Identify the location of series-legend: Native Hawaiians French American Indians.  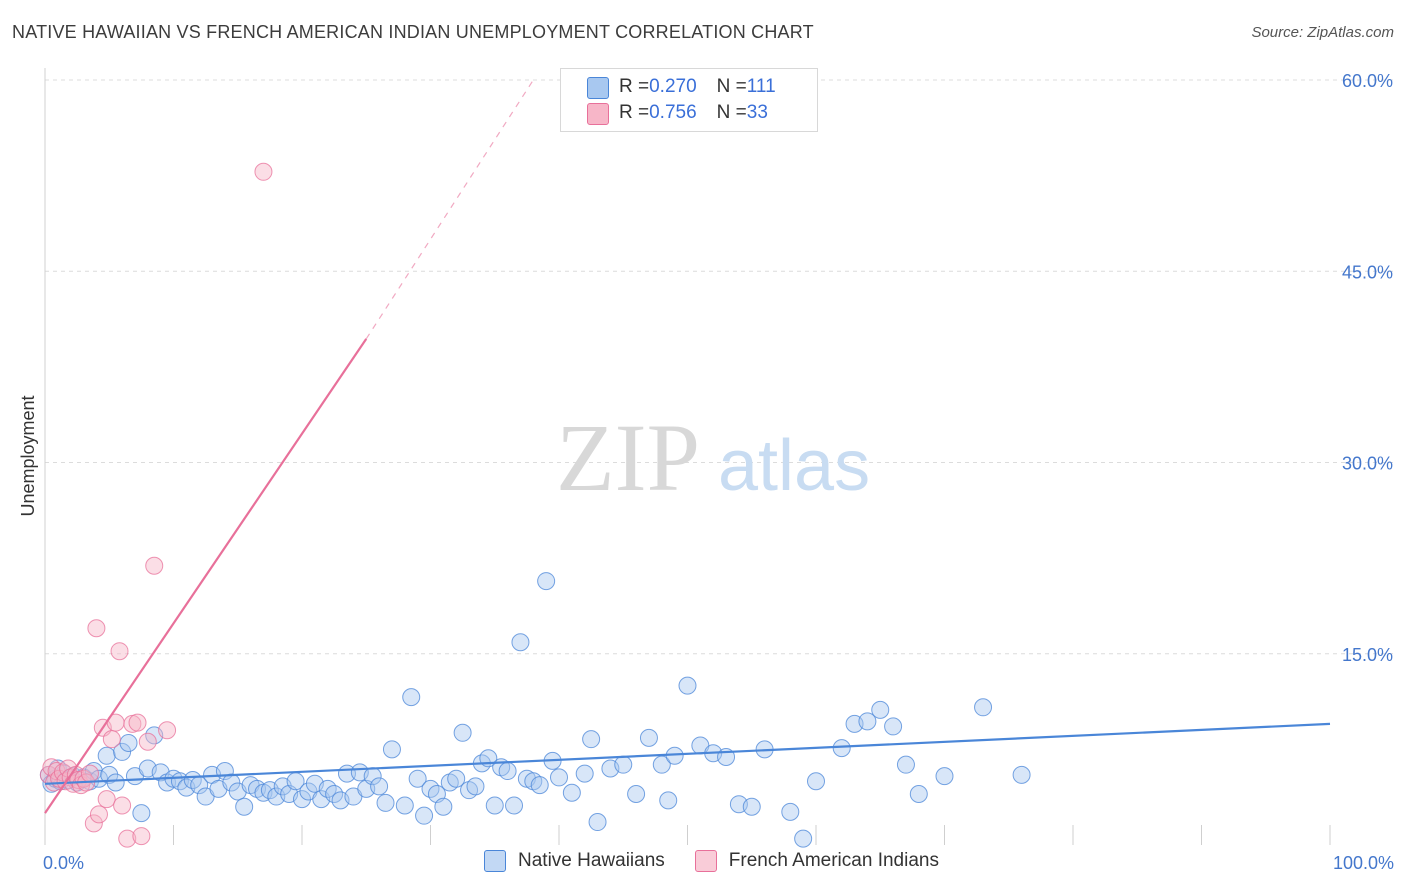
(726, 861).